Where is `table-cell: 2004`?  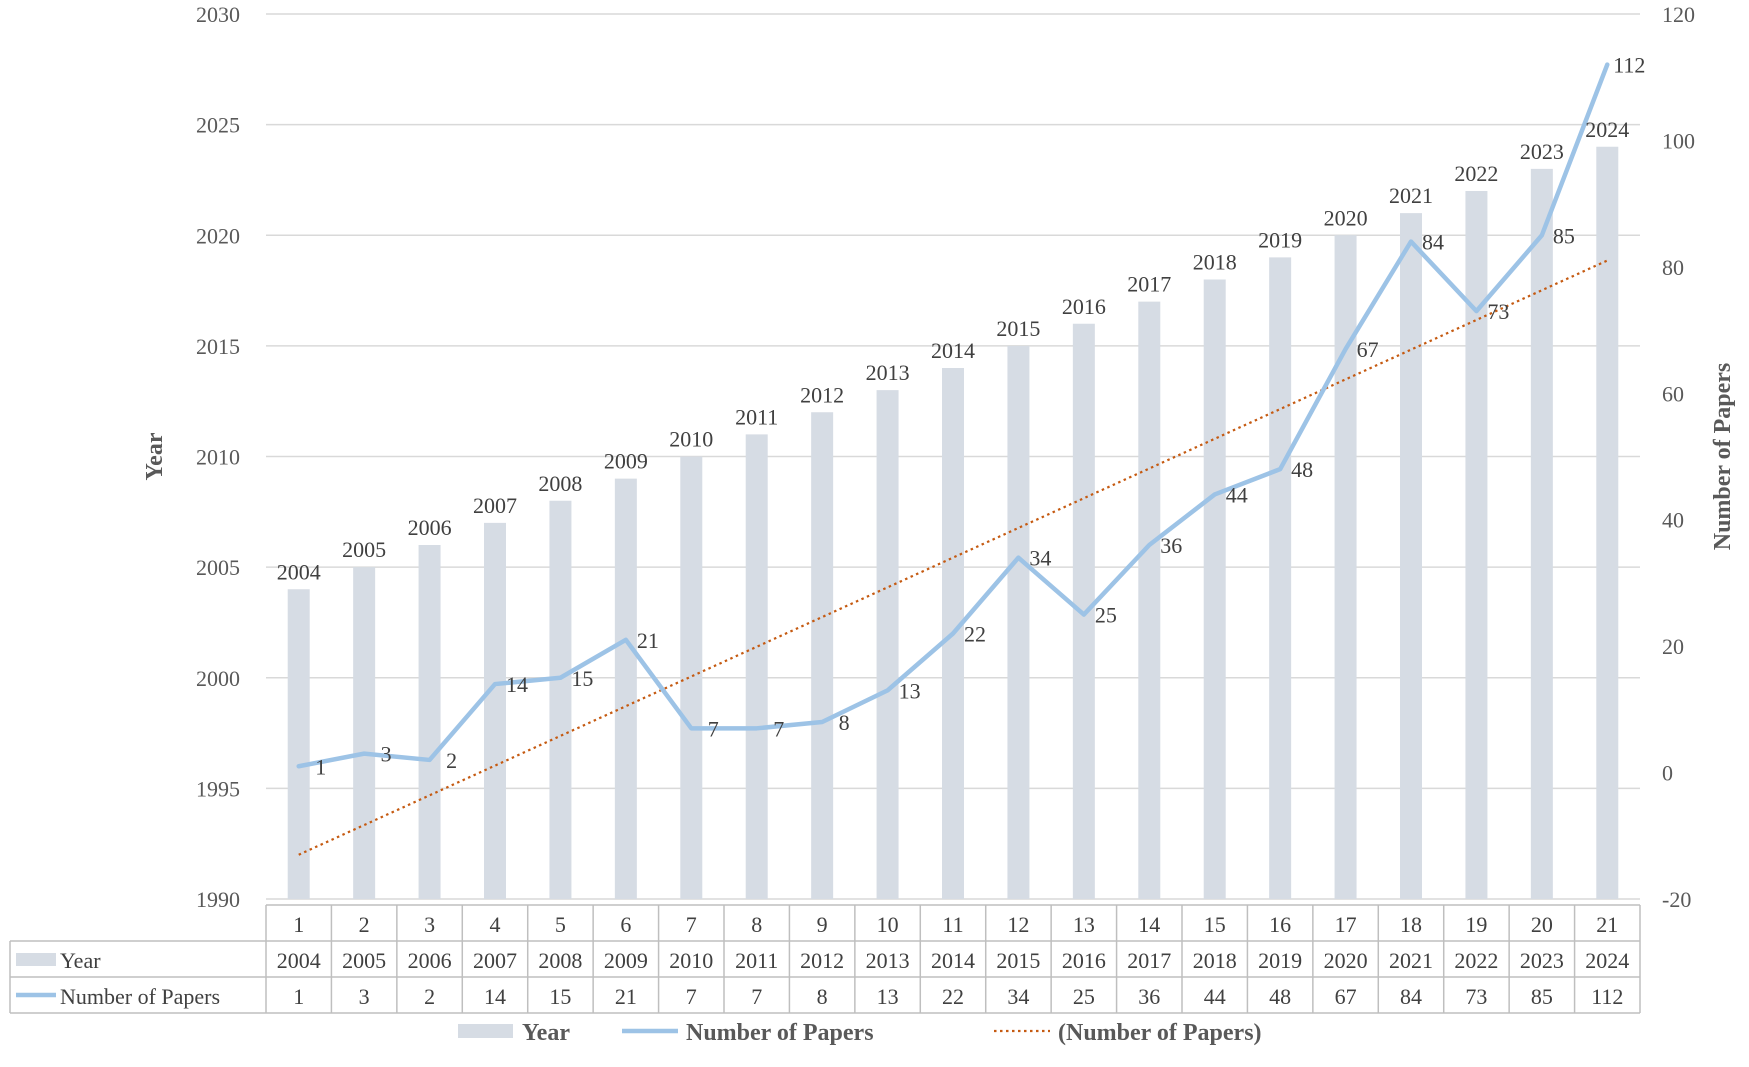 table-cell: 2004 is located at coordinates (299, 960).